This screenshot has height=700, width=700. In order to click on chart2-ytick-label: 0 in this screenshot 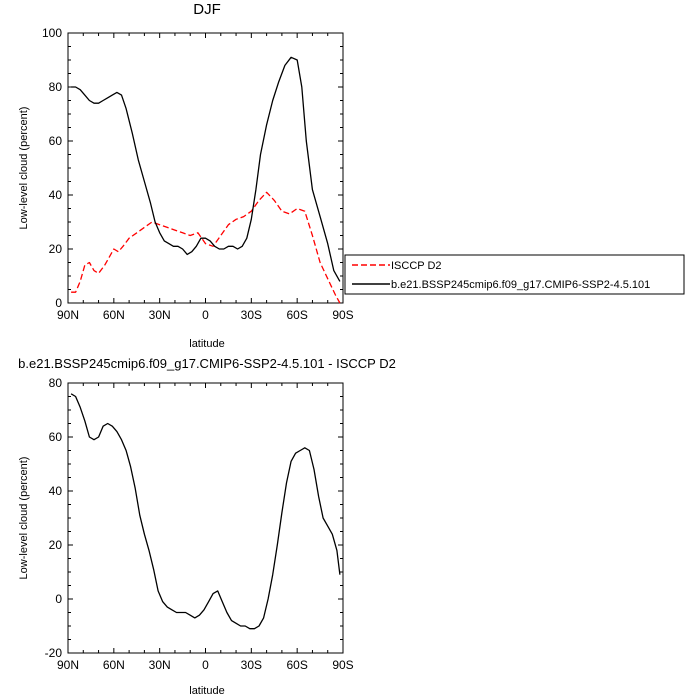, I will do `click(58, 599)`.